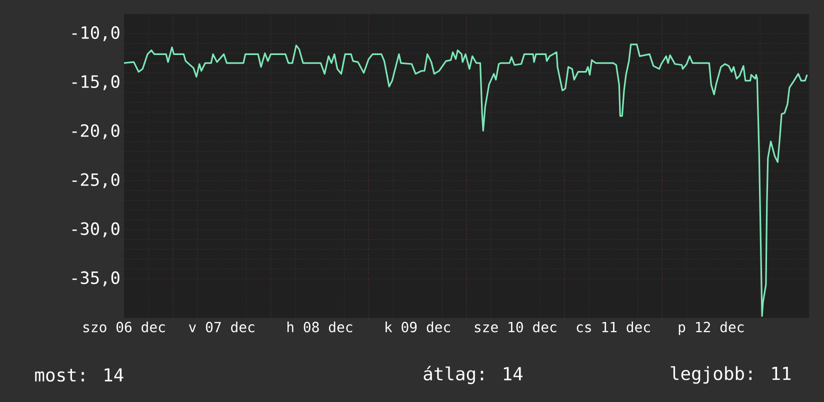  What do you see at coordinates (96, 34) in the screenshot?
I see `y-tick-label: -10,0` at bounding box center [96, 34].